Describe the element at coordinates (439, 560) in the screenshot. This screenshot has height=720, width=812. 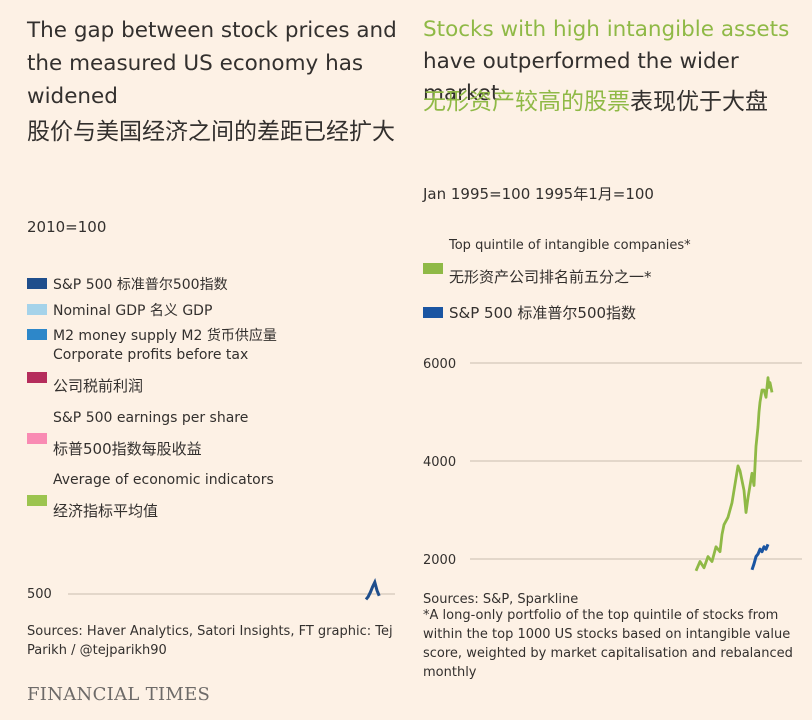
I see `right-y-tick-2000: 2000` at that location.